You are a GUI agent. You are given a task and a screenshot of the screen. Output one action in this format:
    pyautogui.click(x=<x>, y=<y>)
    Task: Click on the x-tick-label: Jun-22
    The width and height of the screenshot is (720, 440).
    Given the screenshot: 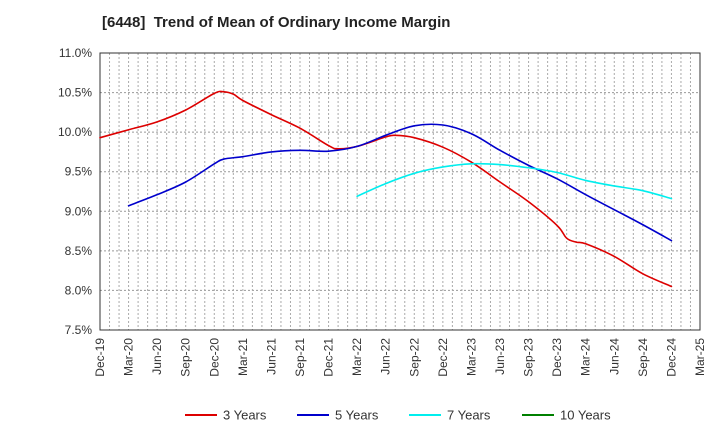 What is the action you would take?
    pyautogui.click(x=386, y=356)
    